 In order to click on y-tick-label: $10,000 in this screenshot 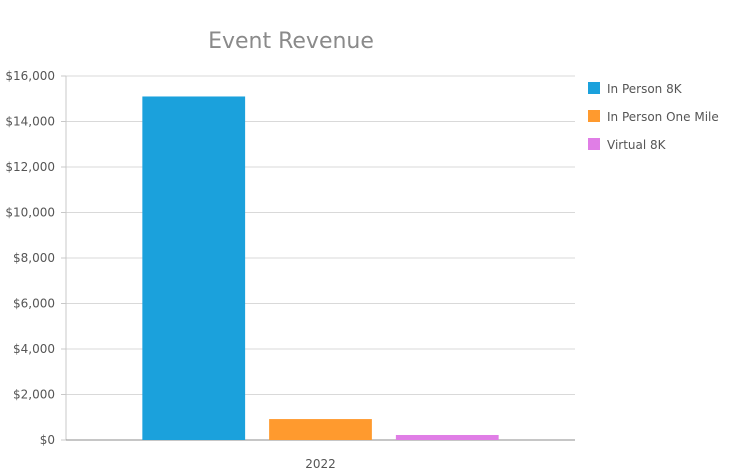, I will do `click(30, 213)`.